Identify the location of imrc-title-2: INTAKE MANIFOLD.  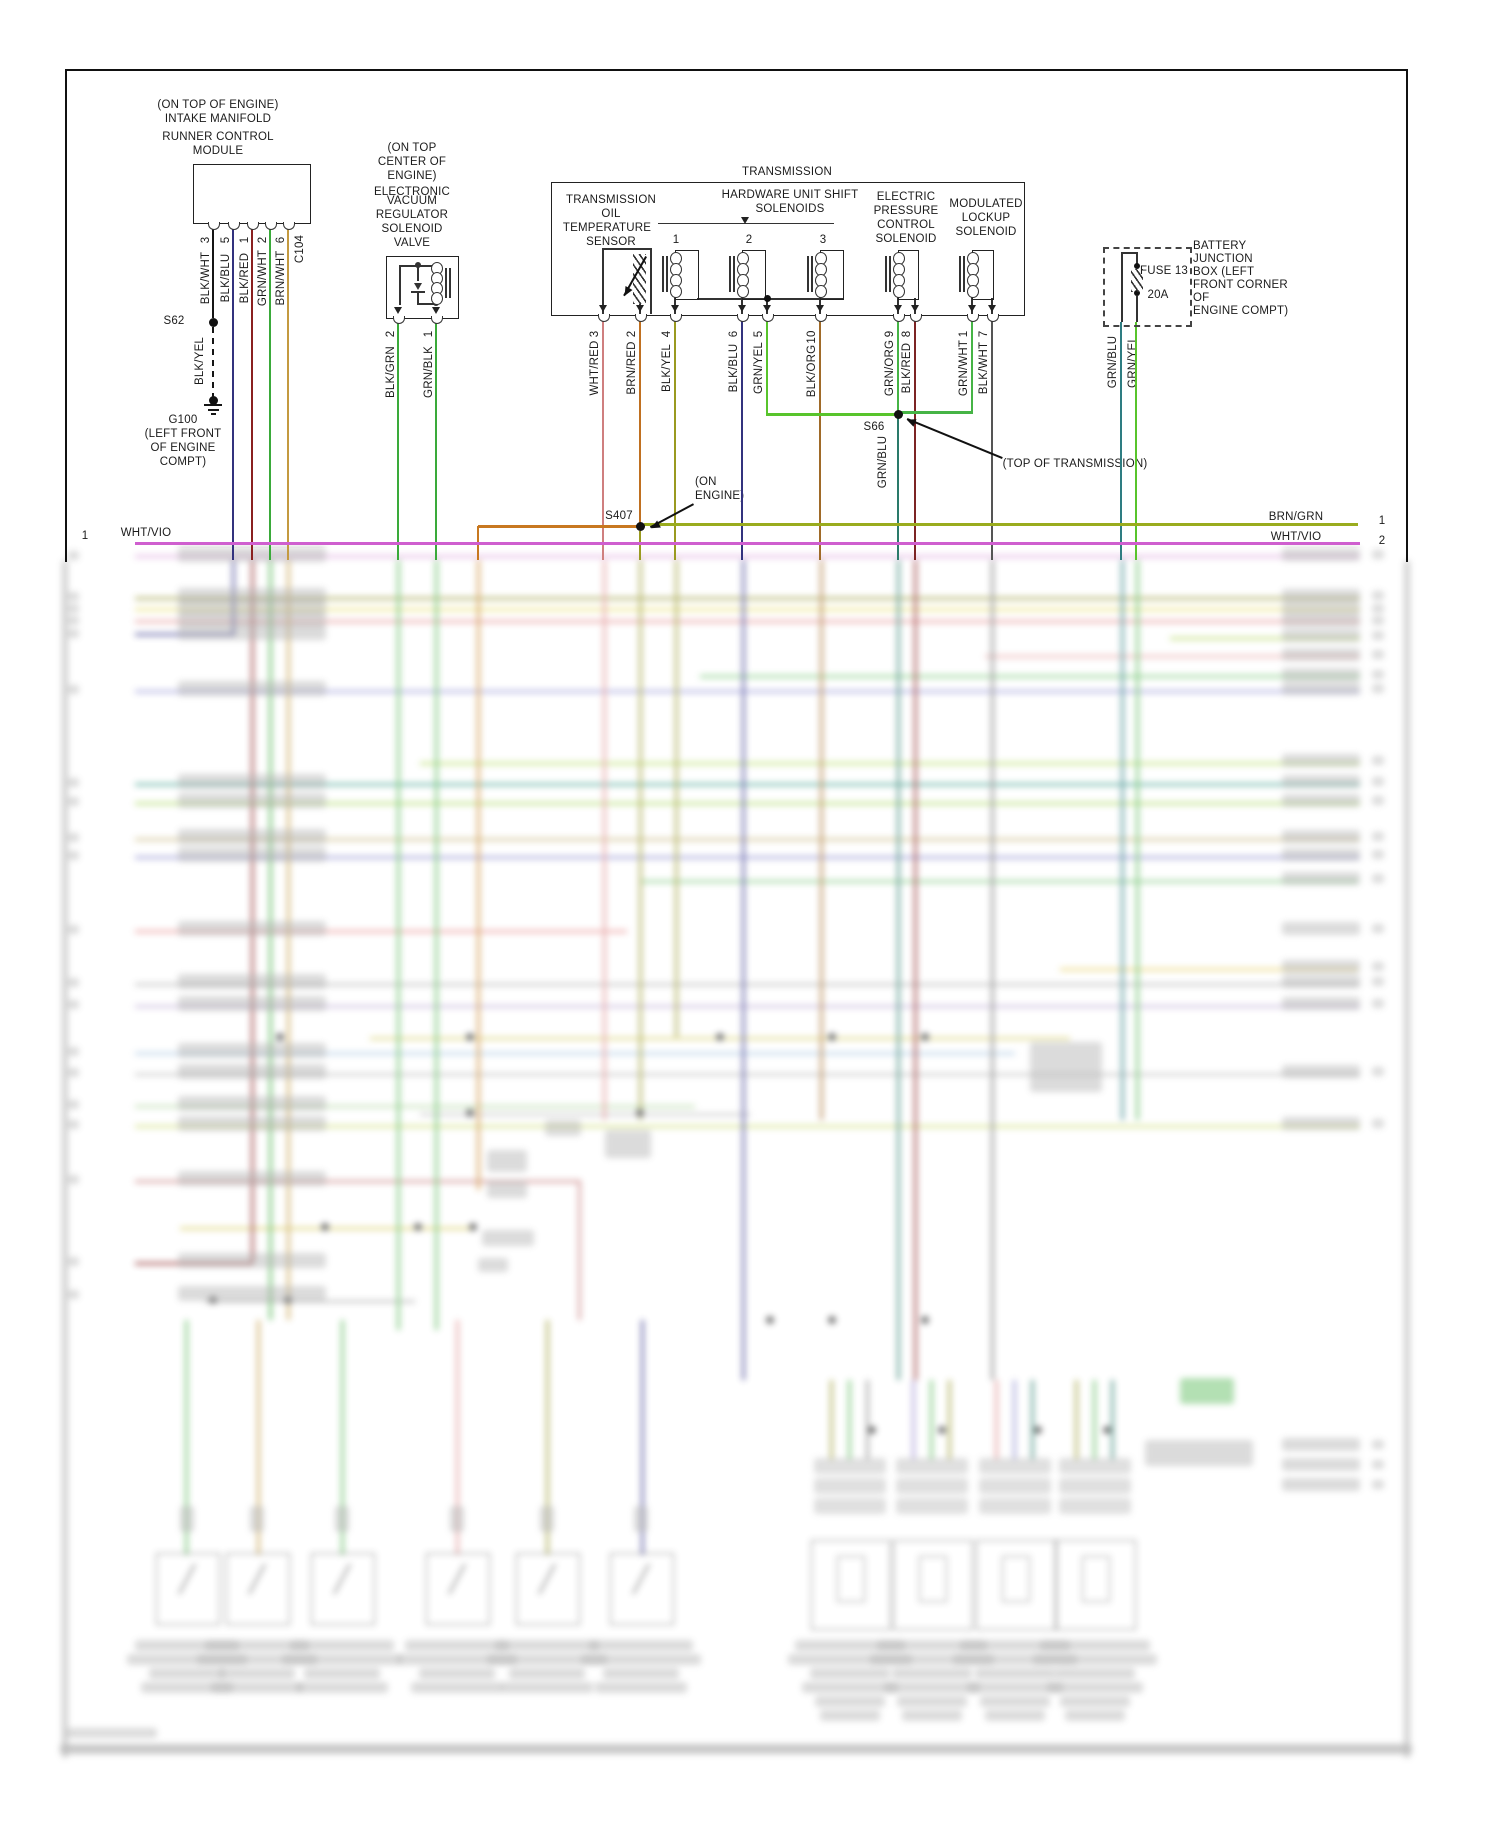
(218, 119).